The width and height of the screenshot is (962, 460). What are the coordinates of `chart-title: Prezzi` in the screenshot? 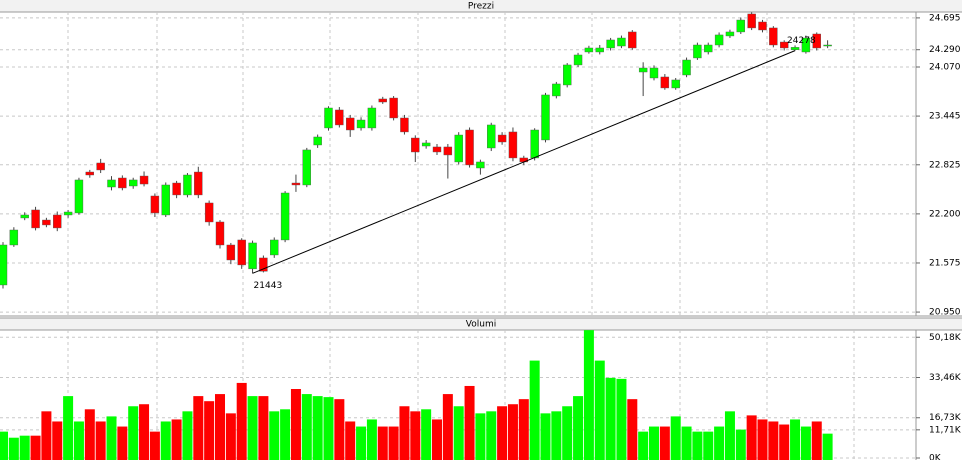 It's located at (481, 7).